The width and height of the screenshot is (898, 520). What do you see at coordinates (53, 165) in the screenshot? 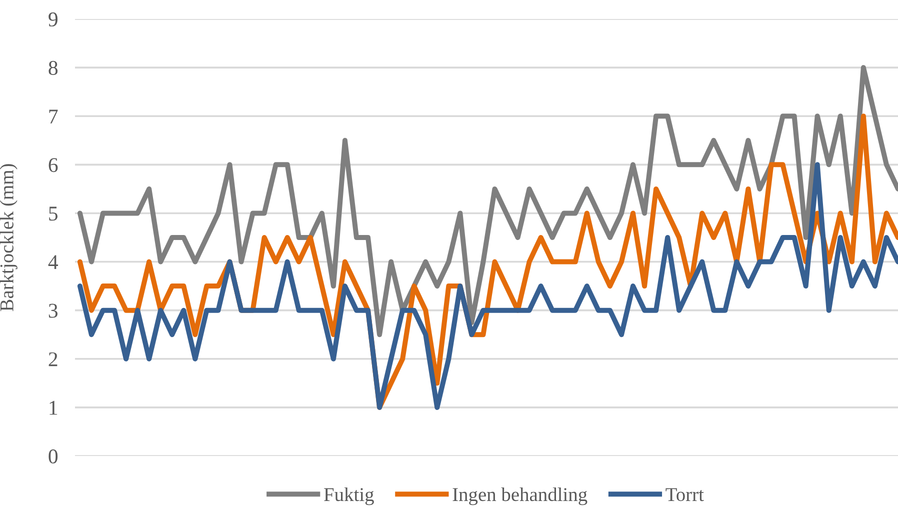
I see `y-tick-label: 6` at bounding box center [53, 165].